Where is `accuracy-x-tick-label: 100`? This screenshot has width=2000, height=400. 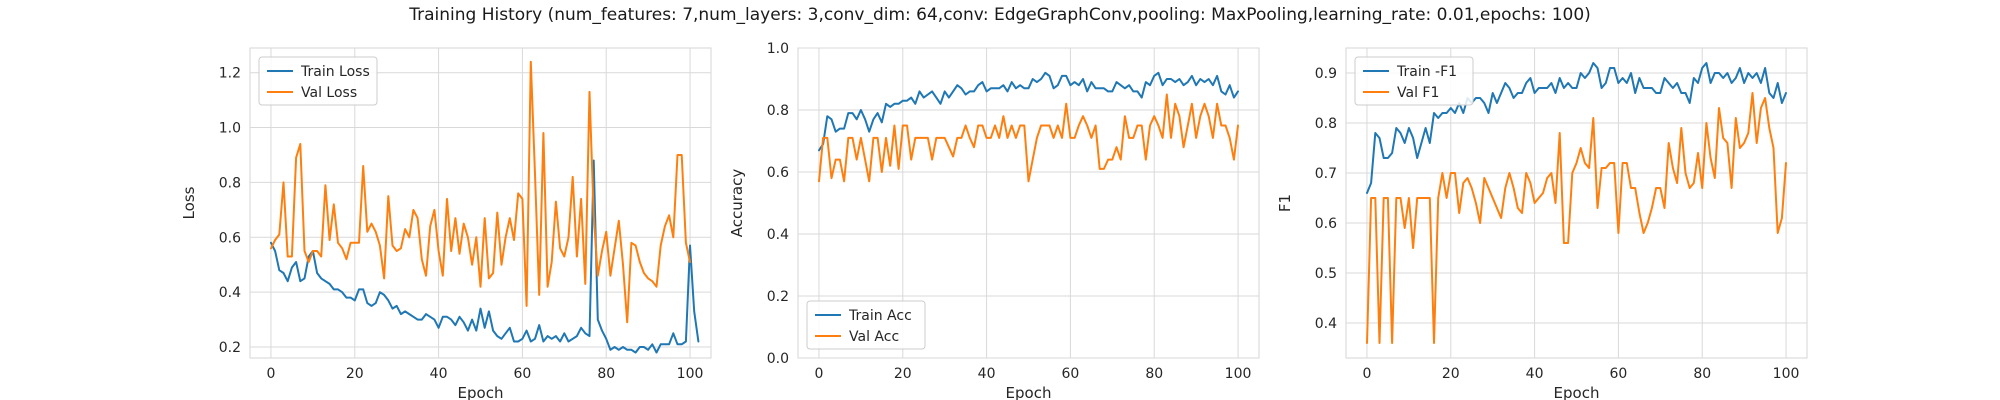
accuracy-x-tick-label: 100 is located at coordinates (1238, 374).